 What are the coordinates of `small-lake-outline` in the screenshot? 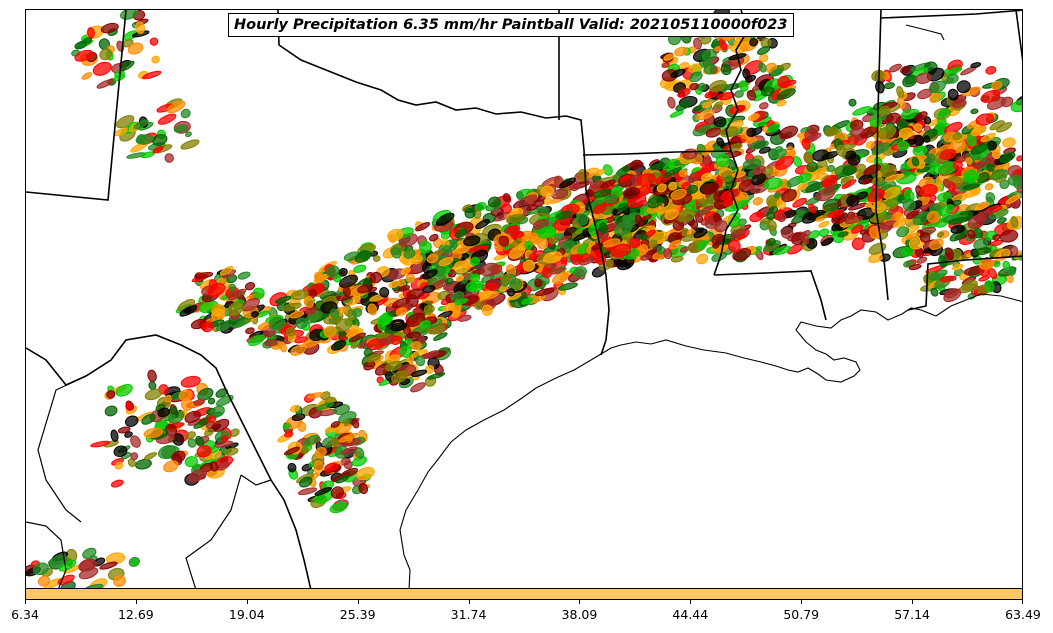 It's located at (925, 32).